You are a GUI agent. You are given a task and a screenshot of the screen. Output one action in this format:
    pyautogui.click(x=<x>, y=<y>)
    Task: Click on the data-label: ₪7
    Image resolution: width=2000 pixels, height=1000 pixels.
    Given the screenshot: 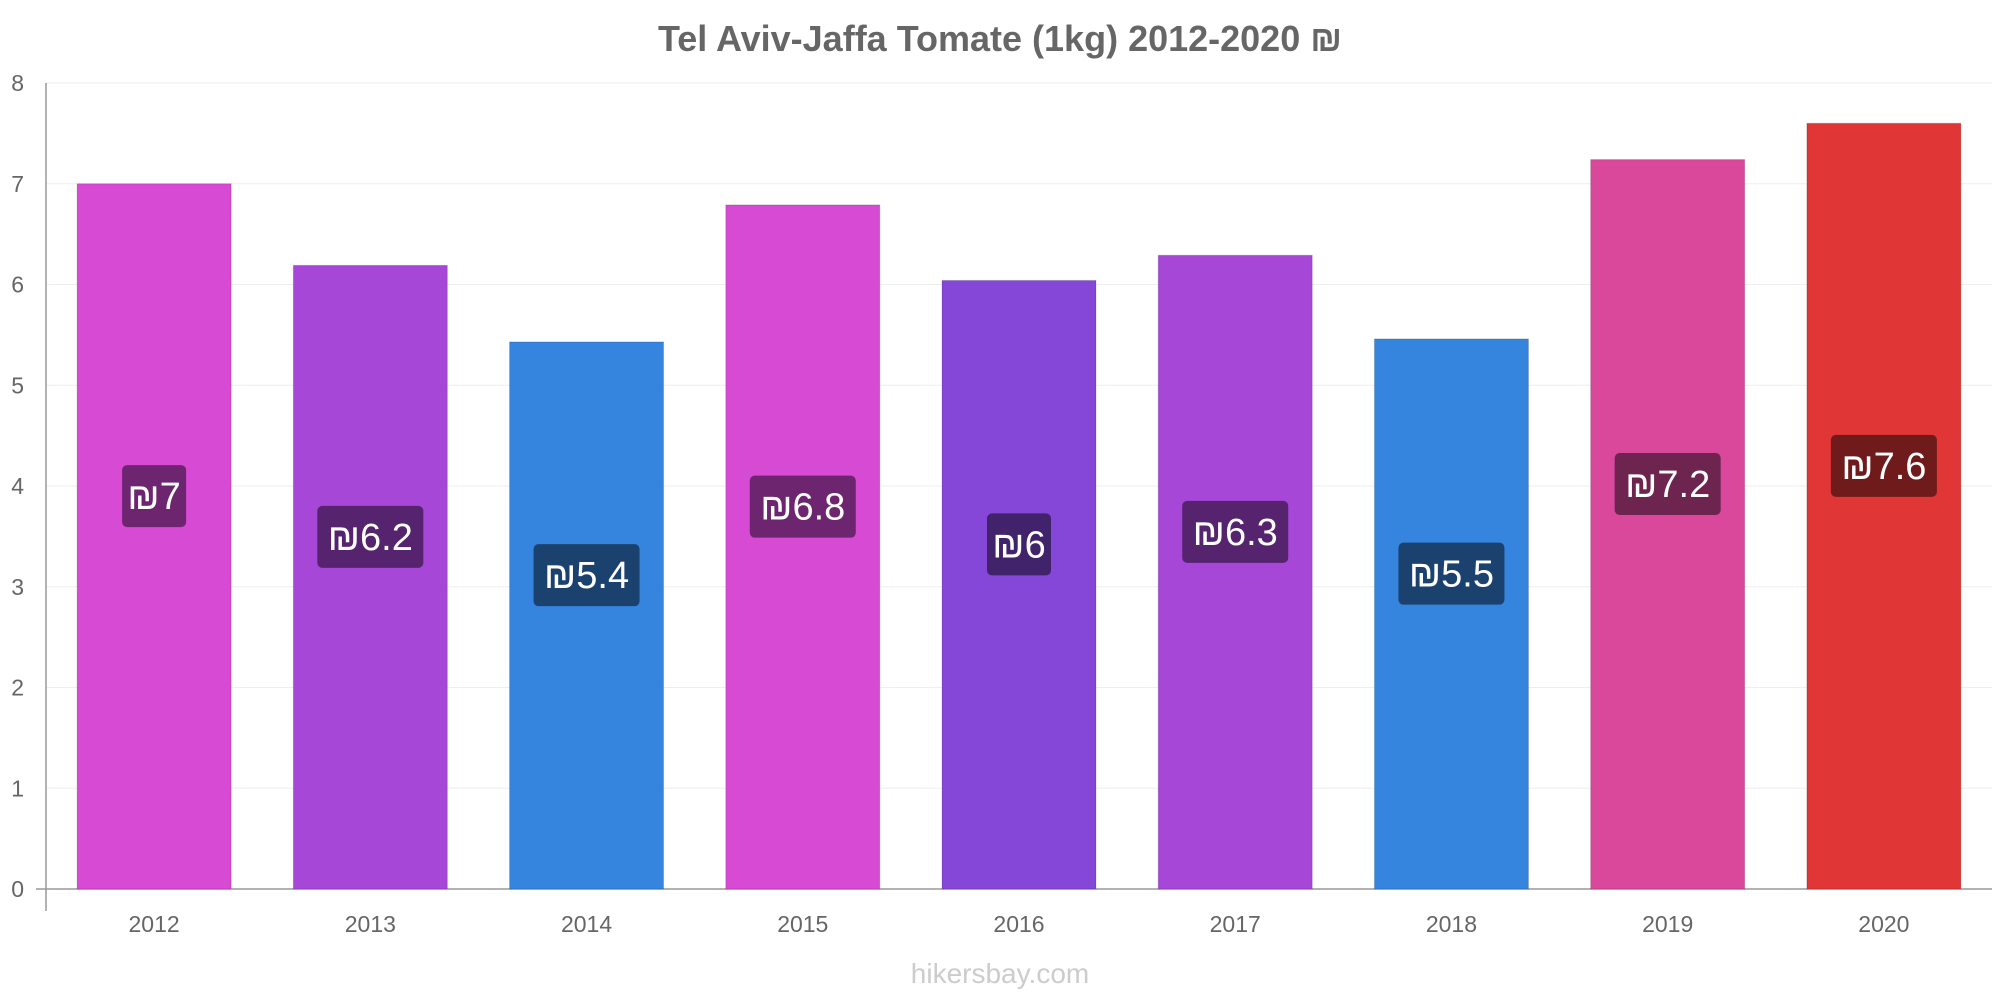 What is the action you would take?
    pyautogui.click(x=153, y=497)
    